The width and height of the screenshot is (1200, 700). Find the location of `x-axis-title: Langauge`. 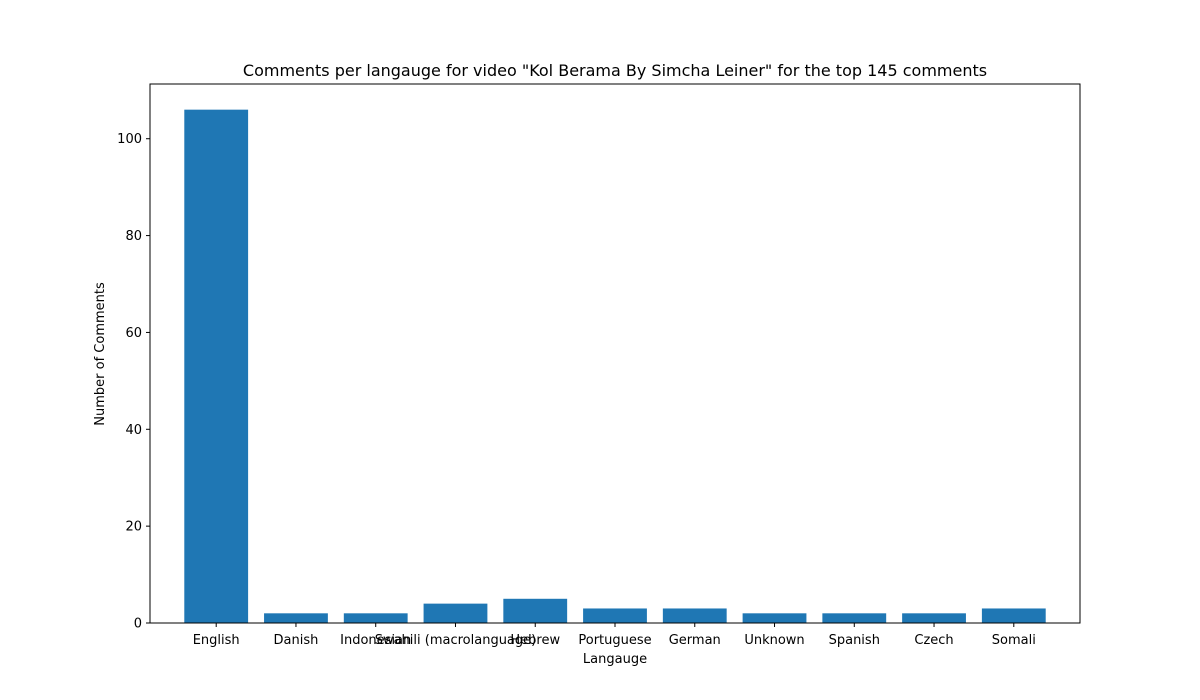

x-axis-title: Langauge is located at coordinates (615, 659).